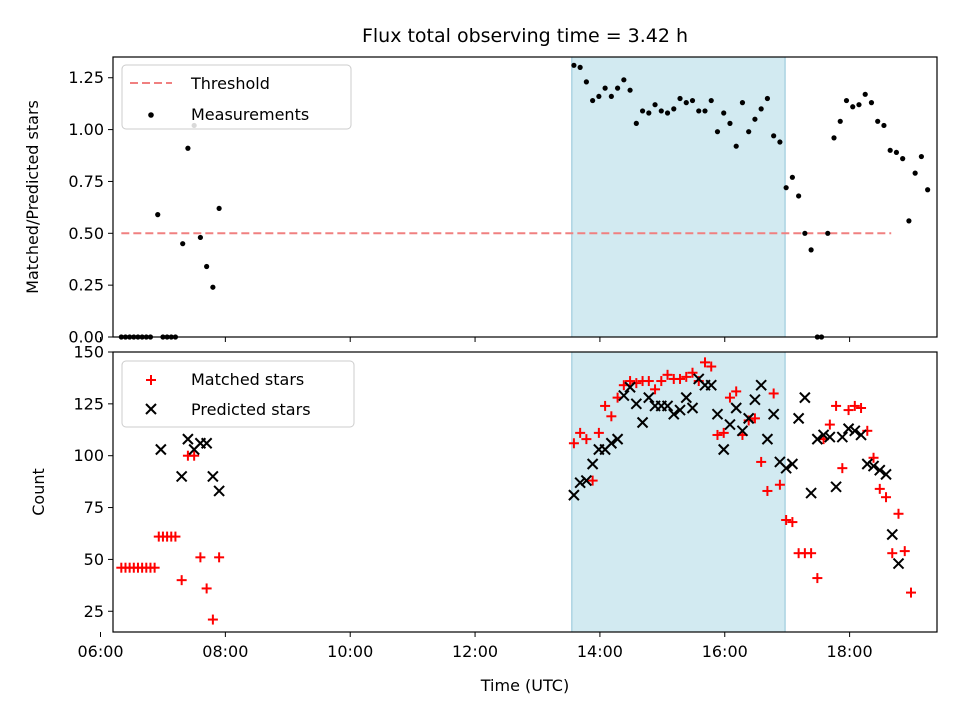  What do you see at coordinates (94, 507) in the screenshot?
I see `bottom-y-tick-label: 75` at bounding box center [94, 507].